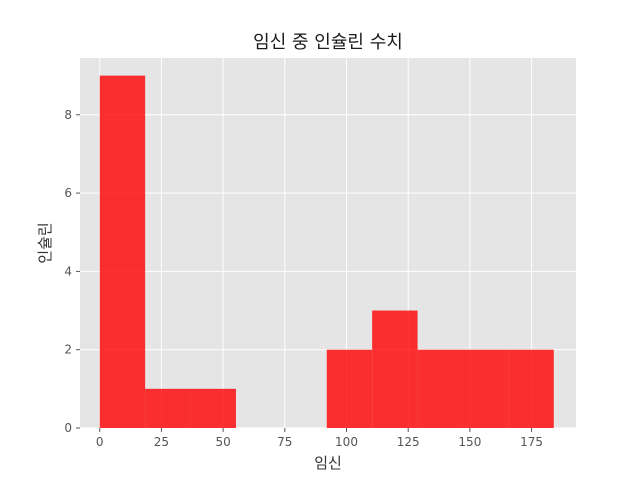 The image size is (640, 480). I want to click on x-tick-label: 175, so click(531, 442).